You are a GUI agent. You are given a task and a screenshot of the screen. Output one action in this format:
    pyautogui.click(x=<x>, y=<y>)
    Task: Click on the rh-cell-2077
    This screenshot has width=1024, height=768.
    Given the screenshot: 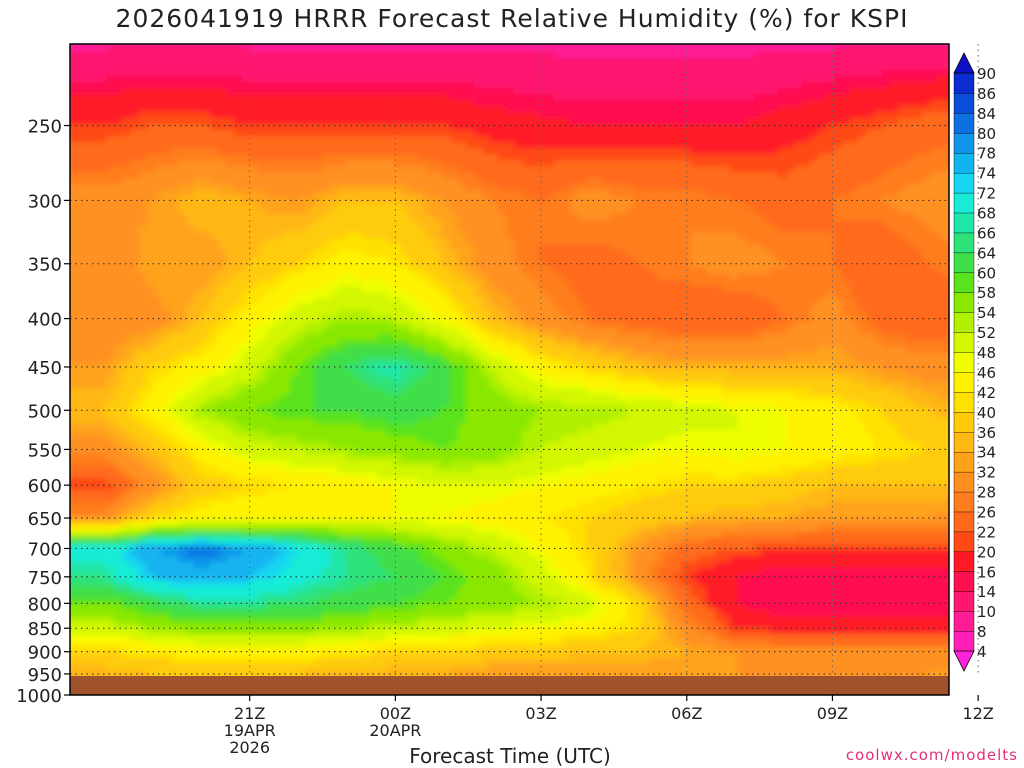 What is the action you would take?
    pyautogui.click(x=702, y=151)
    